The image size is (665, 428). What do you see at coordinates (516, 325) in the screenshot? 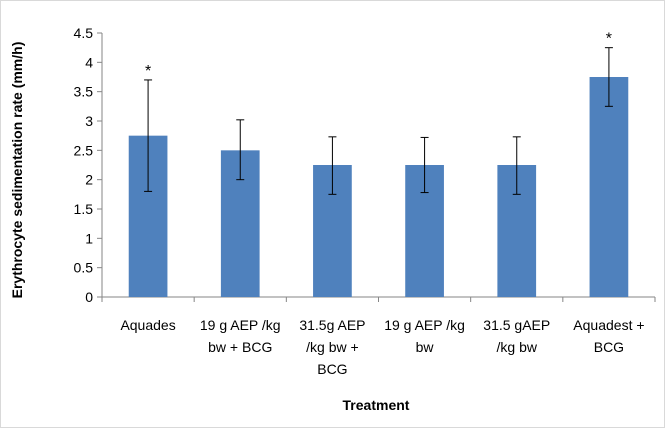
I see `x-category-label: 31.5 gAEP` at bounding box center [516, 325].